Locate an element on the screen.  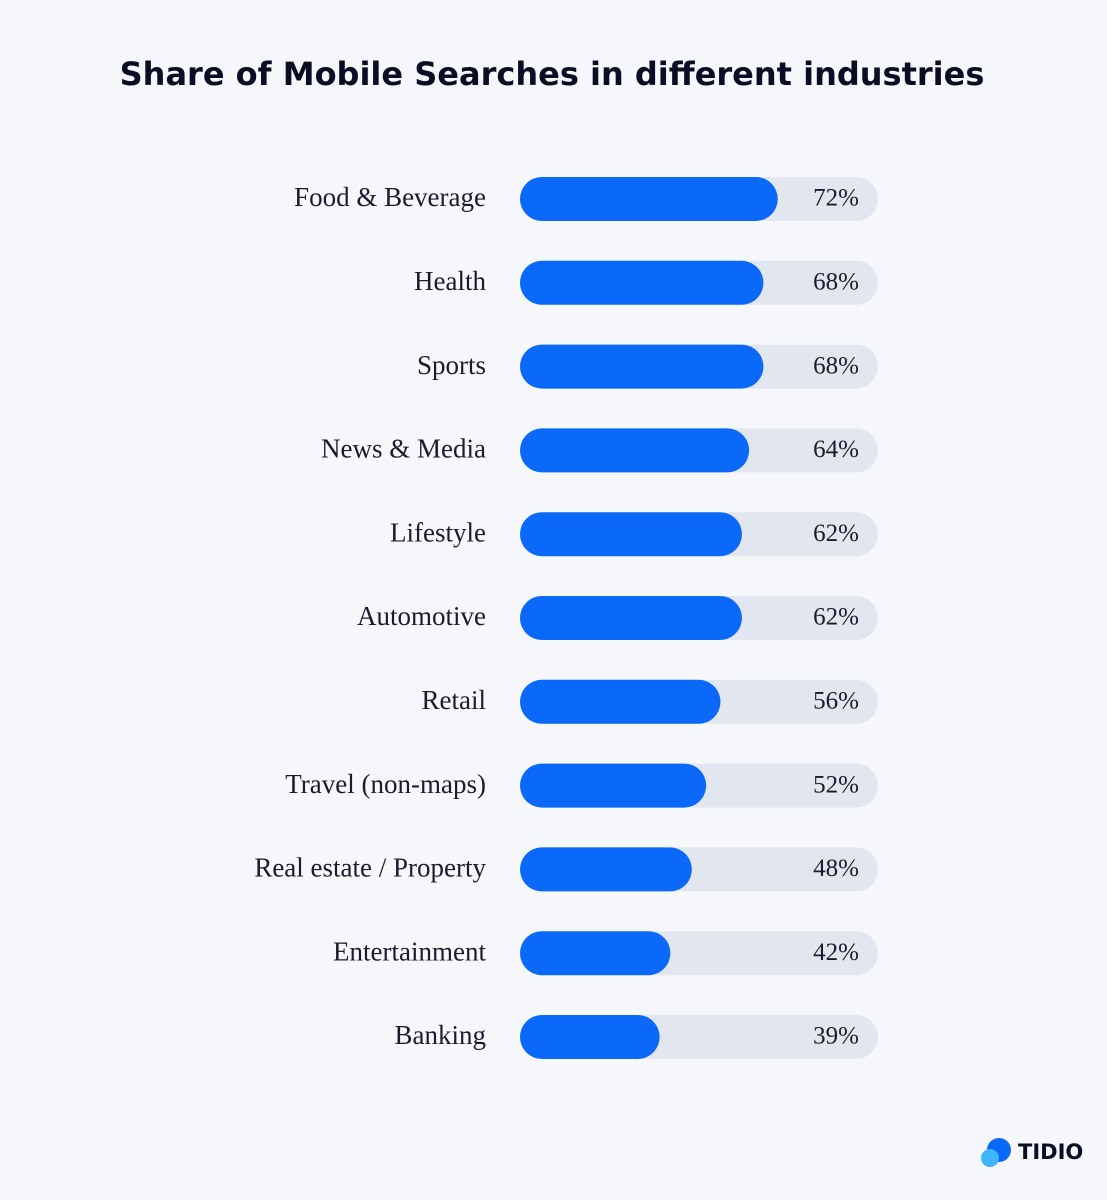
category-label: Travel (non-maps) is located at coordinates (385, 784).